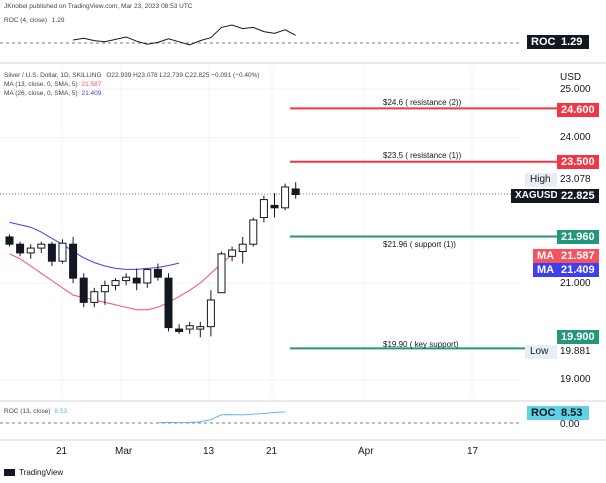 The height and width of the screenshot is (483, 606). I want to click on x-tick-mar: Mar, so click(124, 451).